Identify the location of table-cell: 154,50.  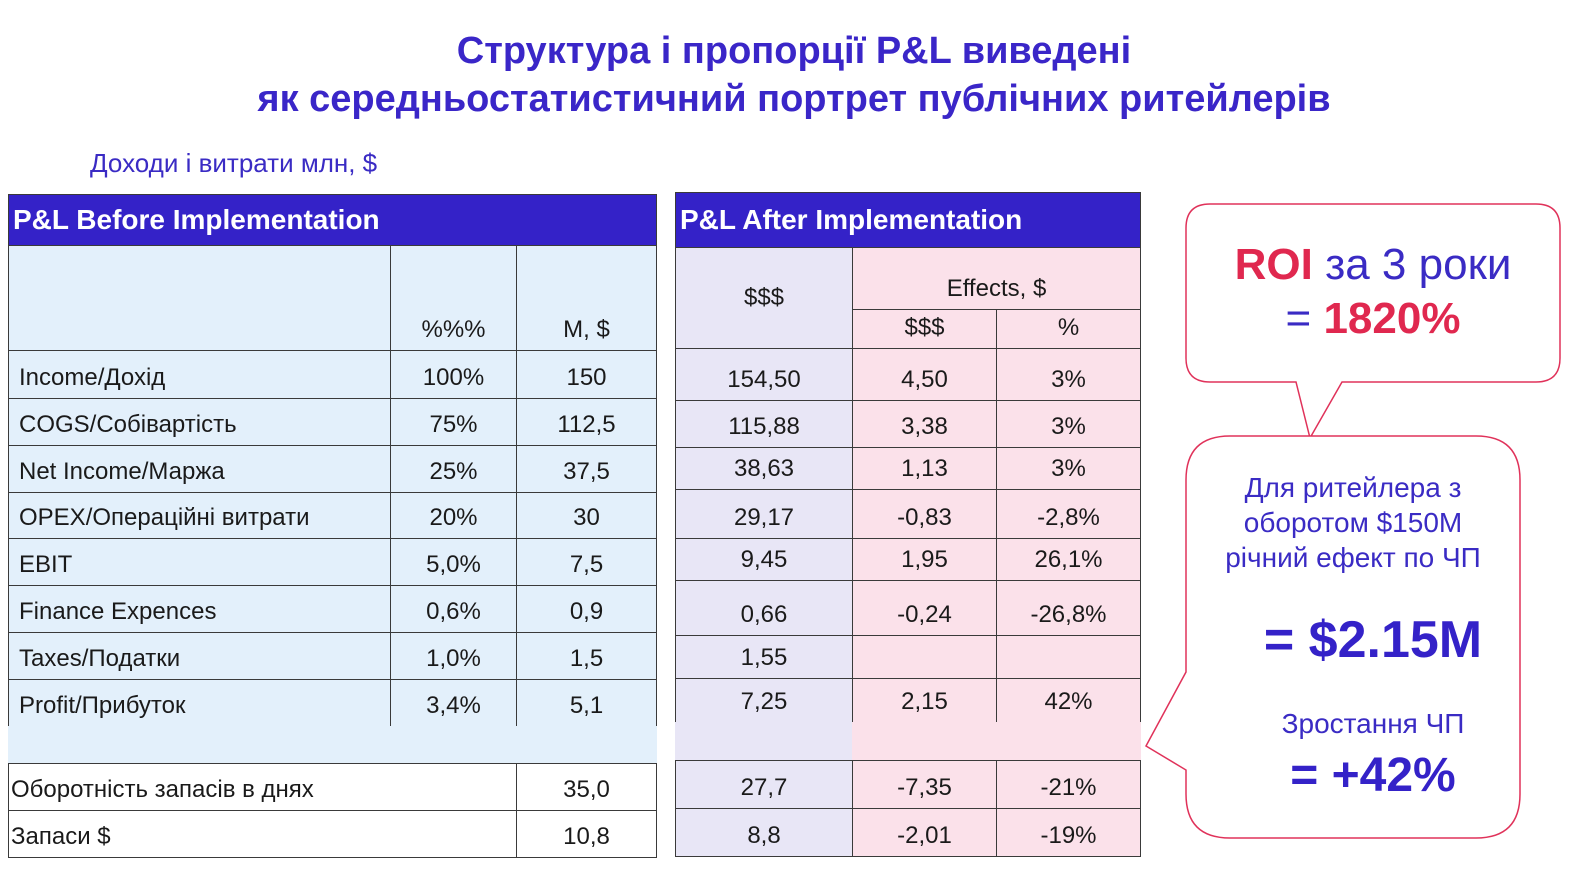
(764, 374).